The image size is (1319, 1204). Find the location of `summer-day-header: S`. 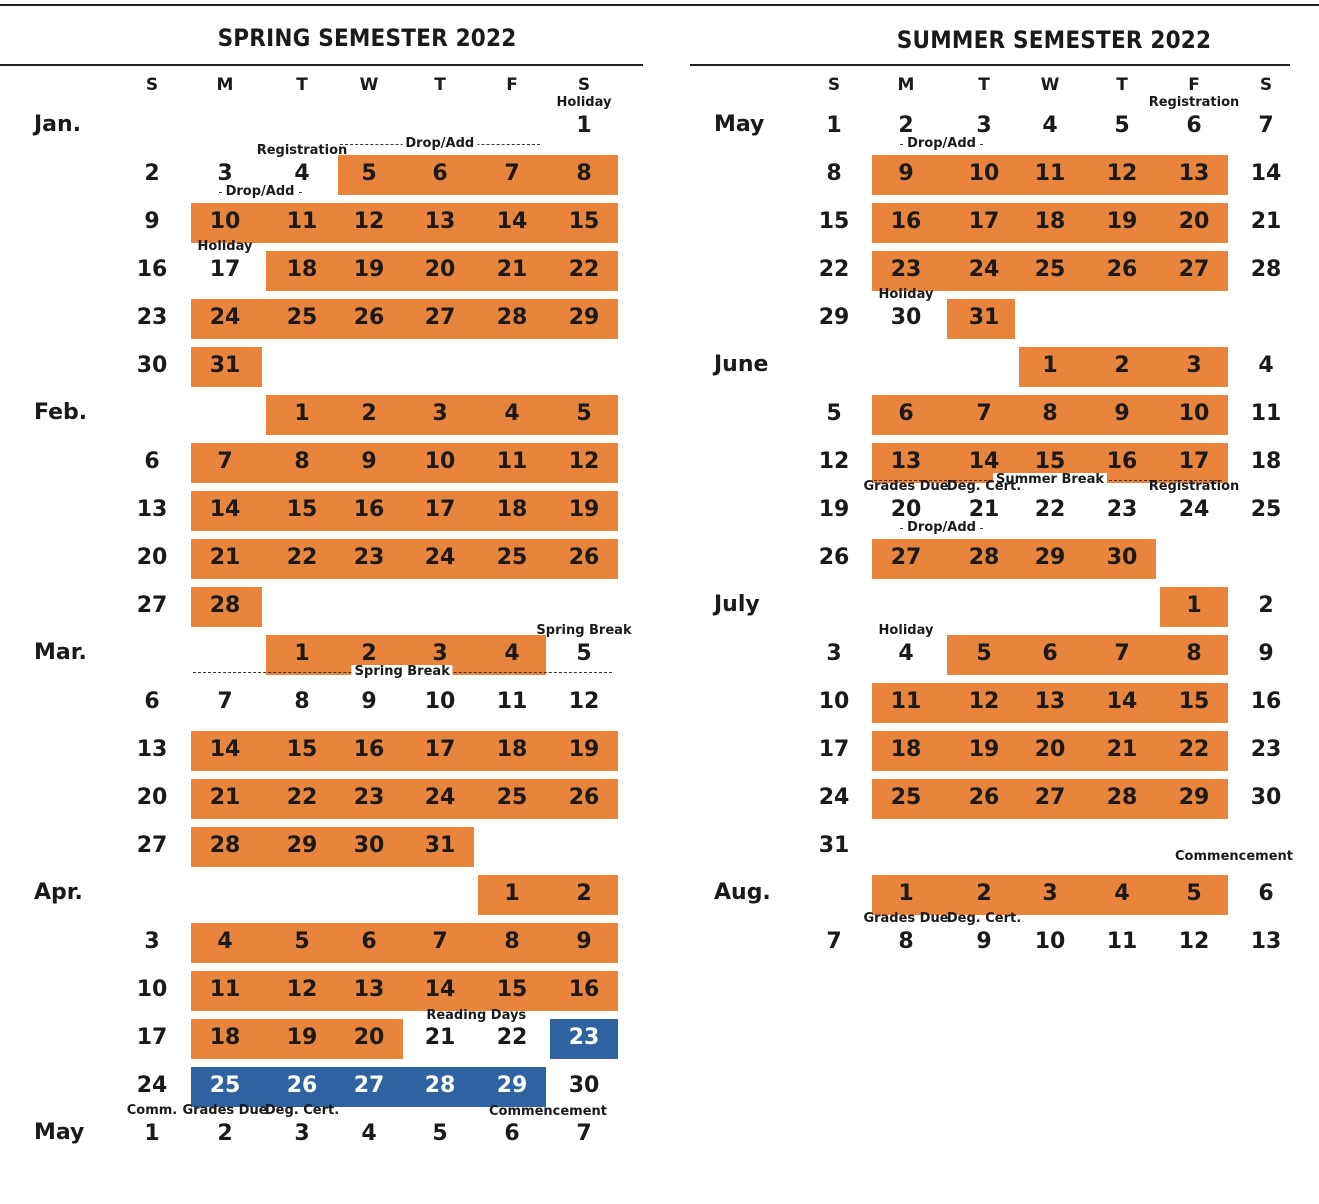

summer-day-header: S is located at coordinates (1266, 85).